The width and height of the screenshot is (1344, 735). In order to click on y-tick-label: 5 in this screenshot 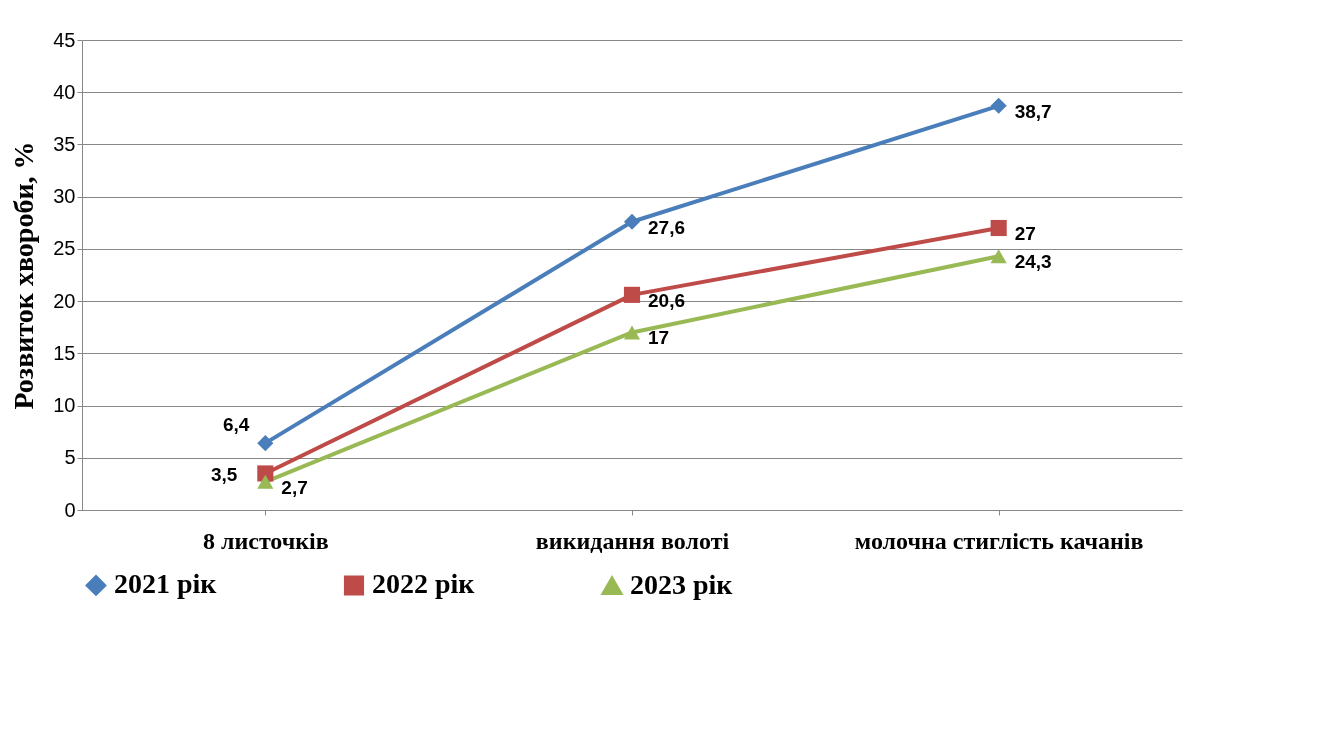, I will do `click(70, 457)`.